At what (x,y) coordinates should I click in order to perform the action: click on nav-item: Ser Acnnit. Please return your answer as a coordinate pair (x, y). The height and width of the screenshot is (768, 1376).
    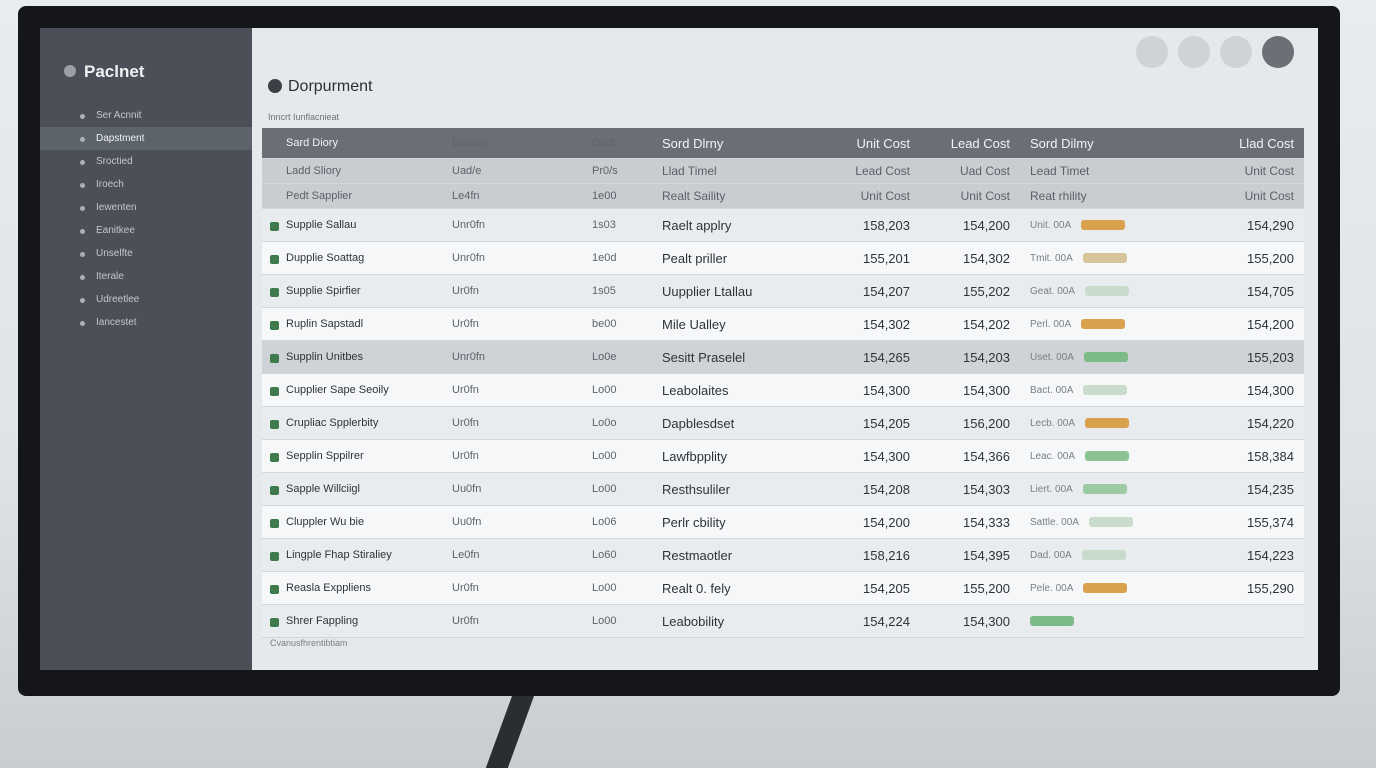
    Looking at the image, I should click on (146, 115).